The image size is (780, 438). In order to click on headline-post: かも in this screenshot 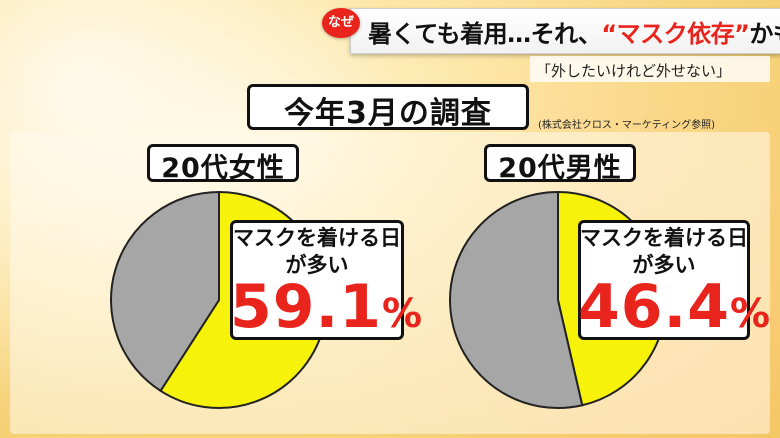, I will do `click(764, 34)`.